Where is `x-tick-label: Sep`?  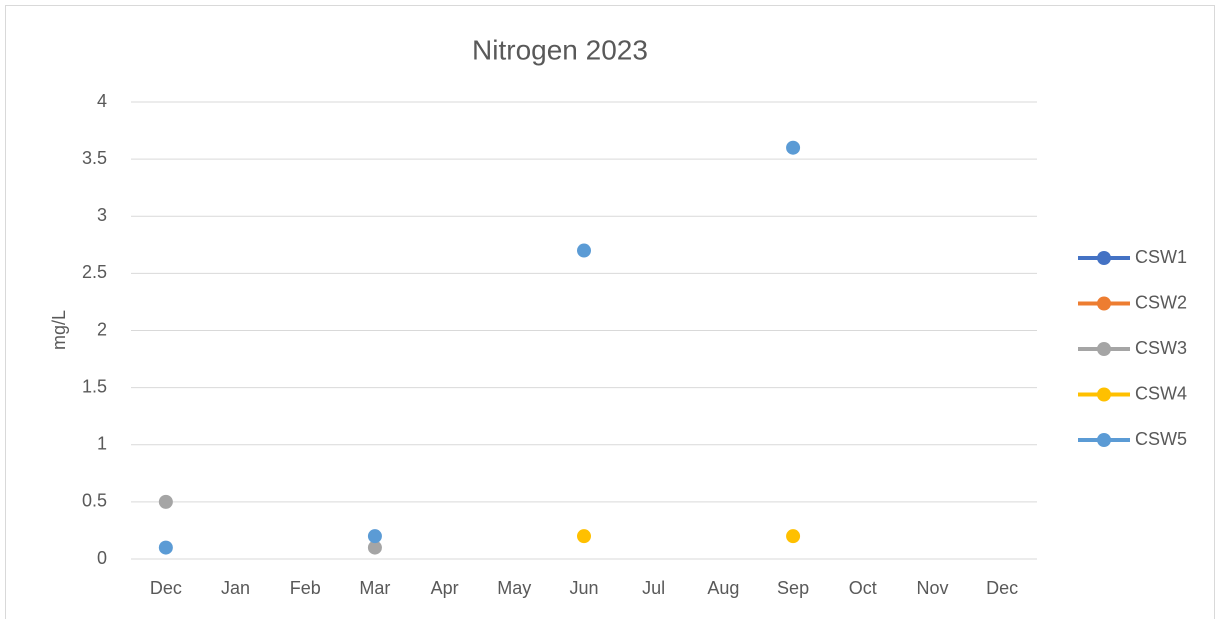 x-tick-label: Sep is located at coordinates (793, 588).